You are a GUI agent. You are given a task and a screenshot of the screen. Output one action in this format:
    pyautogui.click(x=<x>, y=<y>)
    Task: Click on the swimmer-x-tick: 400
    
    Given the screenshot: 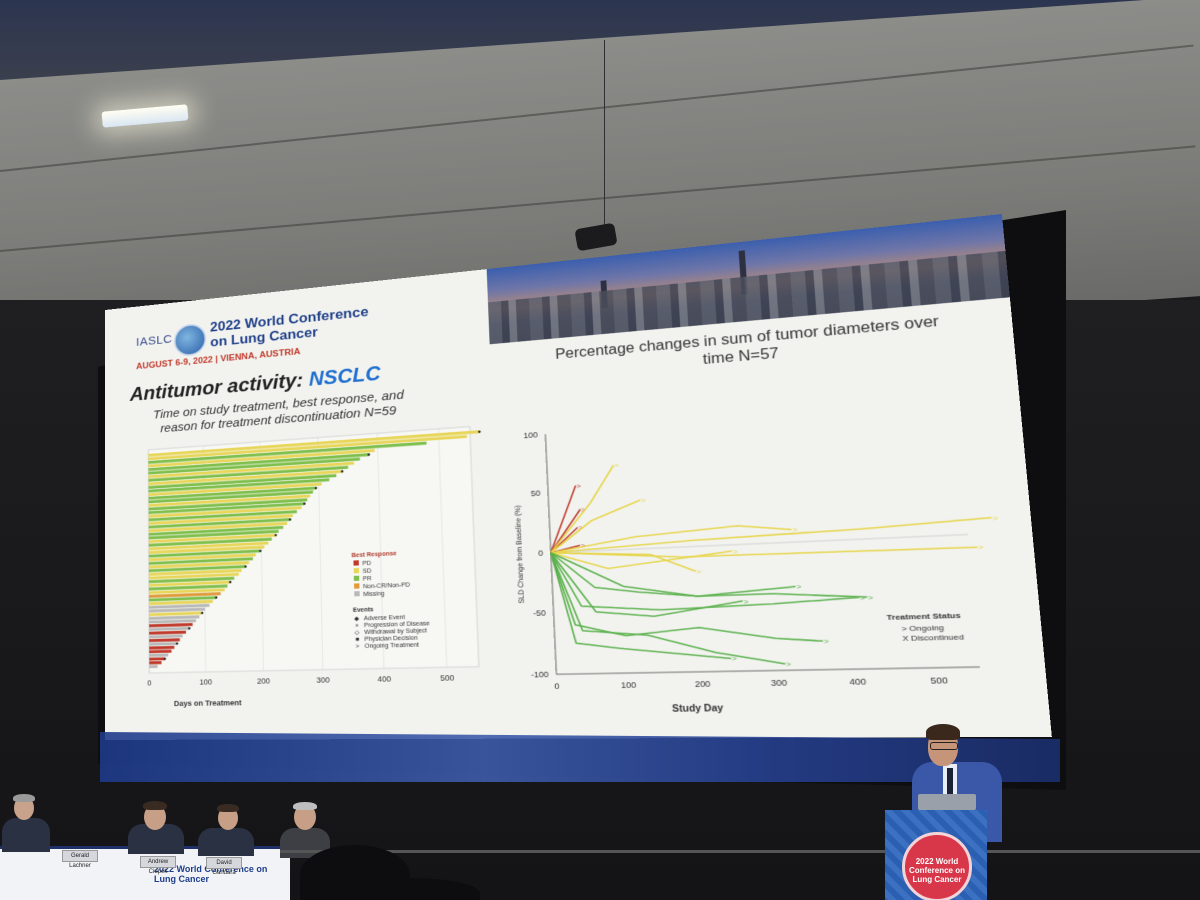 What is the action you would take?
    pyautogui.click(x=384, y=680)
    